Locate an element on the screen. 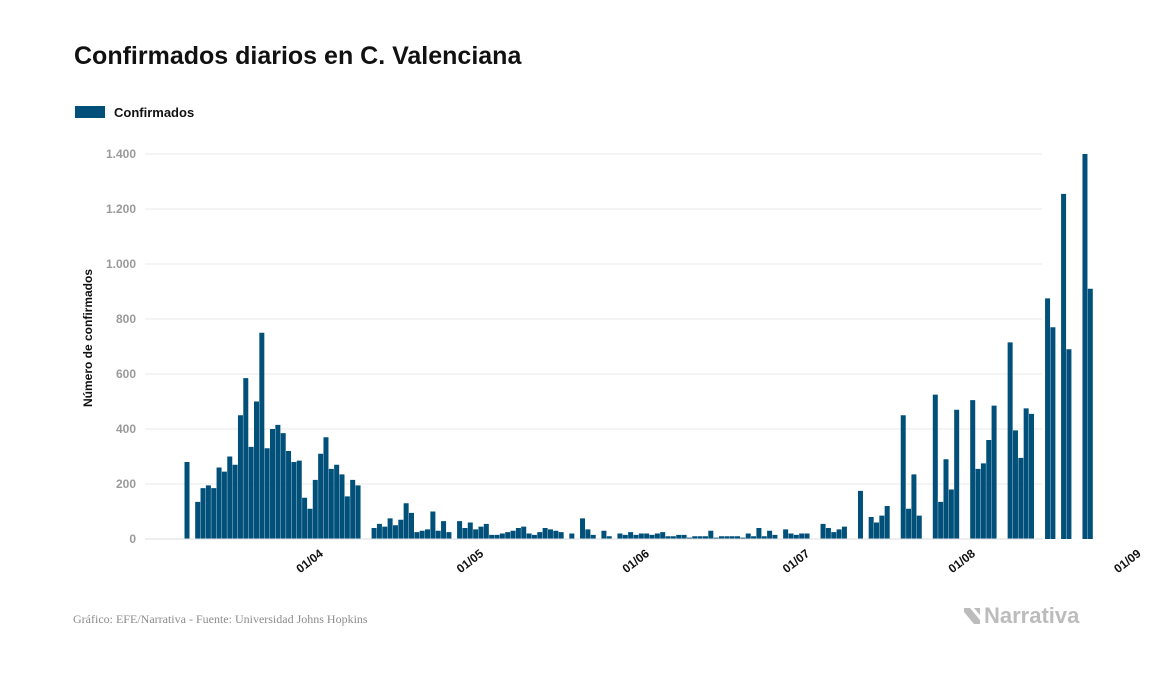 This screenshot has width=1157, height=674. x-axis-ticks: 01/04 01/05 01/06 01/07 01/08 01/09 is located at coordinates (718, 561).